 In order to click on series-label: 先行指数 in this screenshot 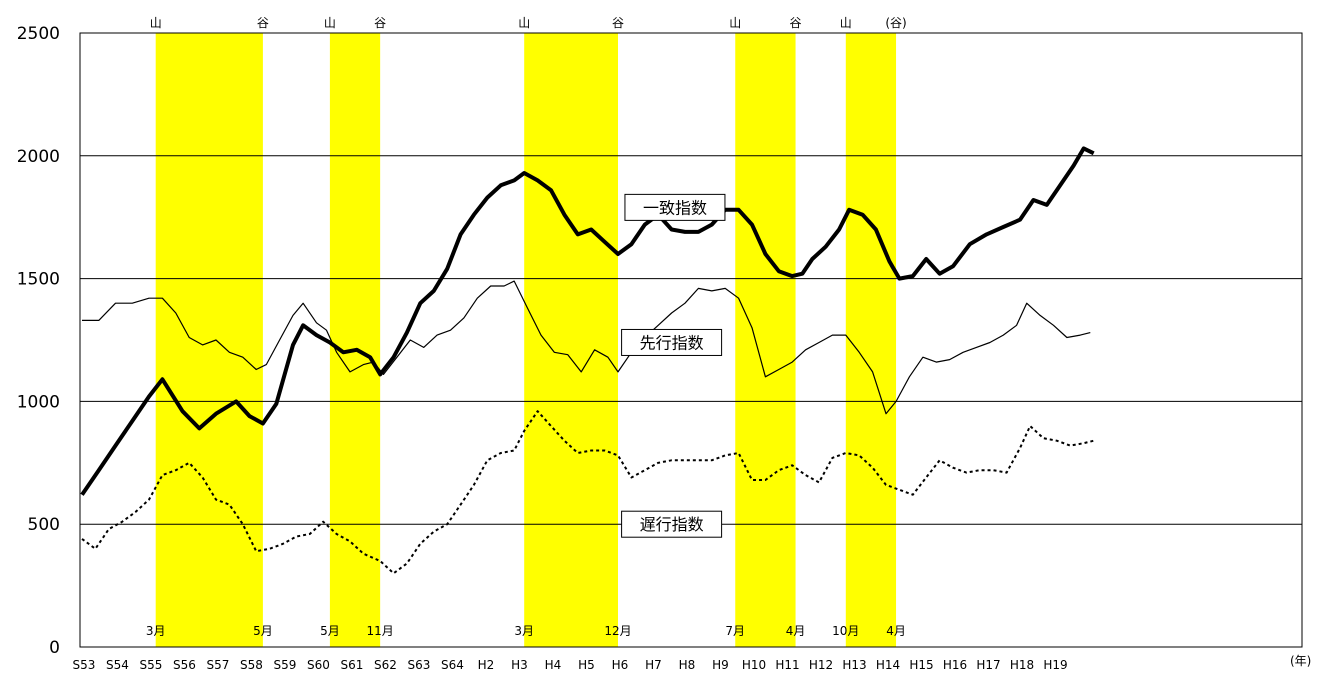, I will do `click(672, 342)`.